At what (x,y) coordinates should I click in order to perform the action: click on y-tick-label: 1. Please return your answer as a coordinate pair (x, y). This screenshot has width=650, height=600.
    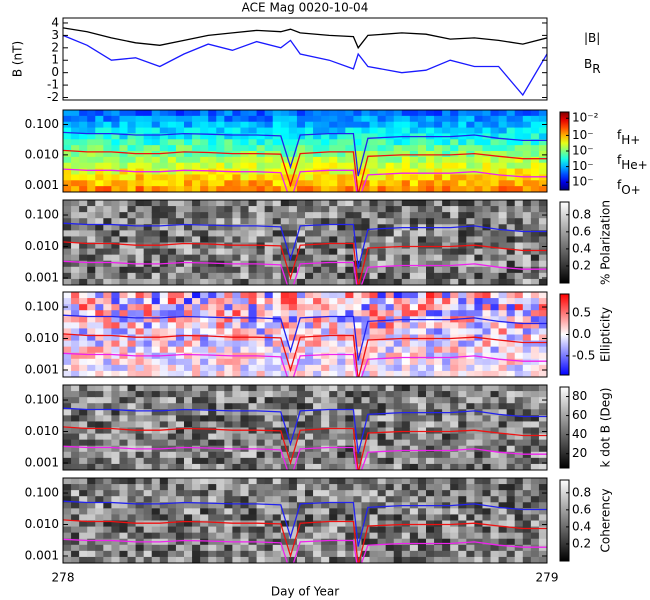
    Looking at the image, I should click on (55, 60).